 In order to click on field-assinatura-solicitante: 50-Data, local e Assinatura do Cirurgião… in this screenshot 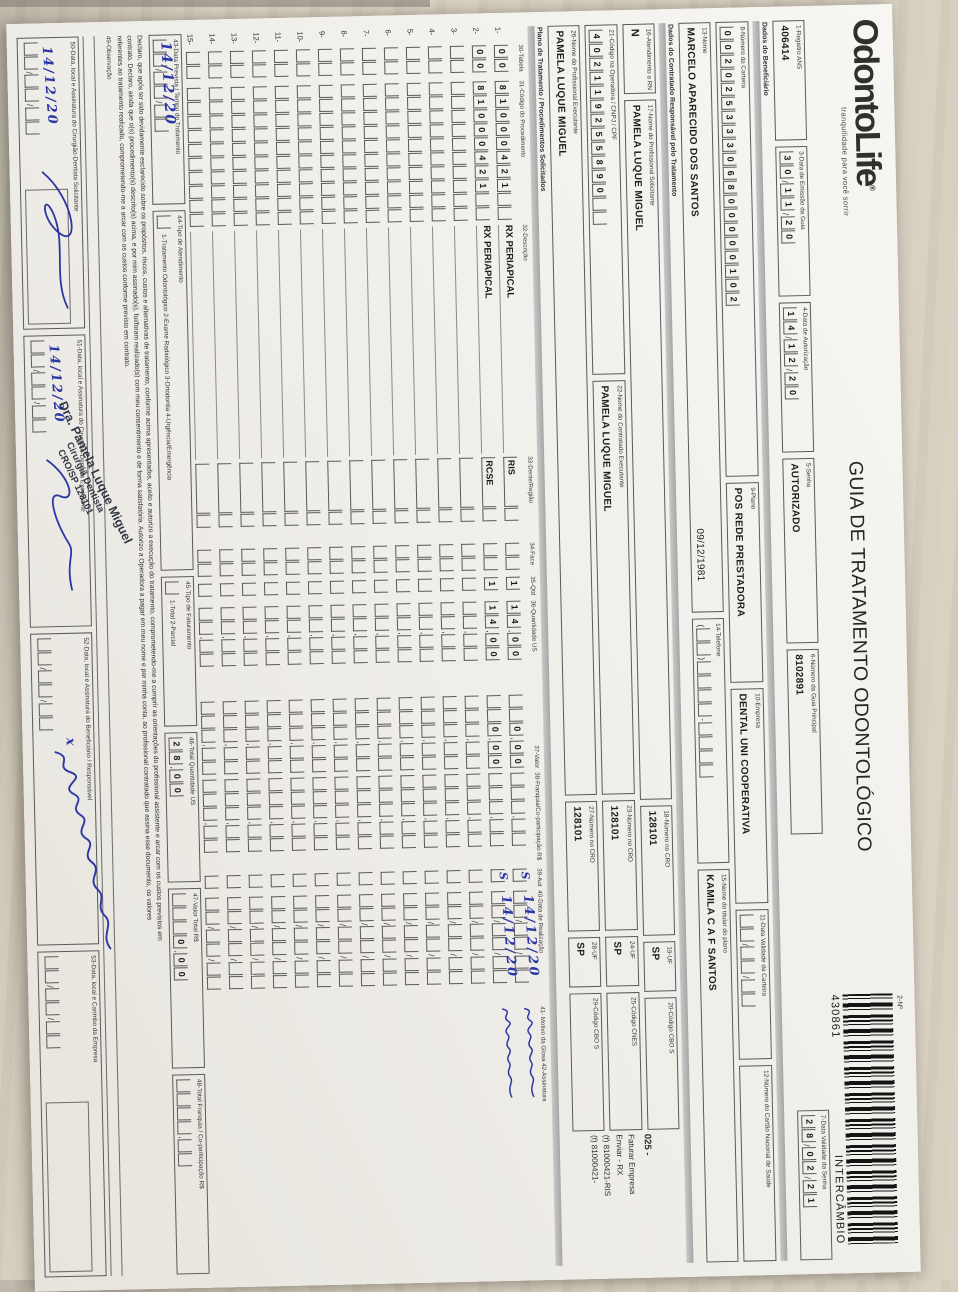, I will do `click(50, 183)`.